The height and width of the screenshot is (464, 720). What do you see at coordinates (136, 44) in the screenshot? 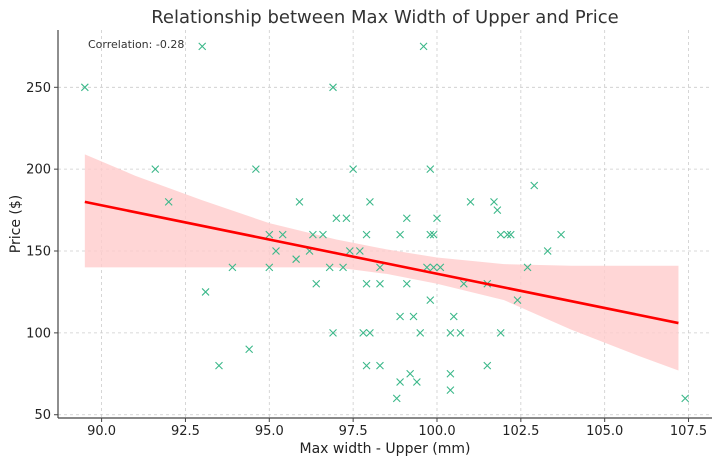
I see `correlation-annotation: Correlation: -0.28` at bounding box center [136, 44].